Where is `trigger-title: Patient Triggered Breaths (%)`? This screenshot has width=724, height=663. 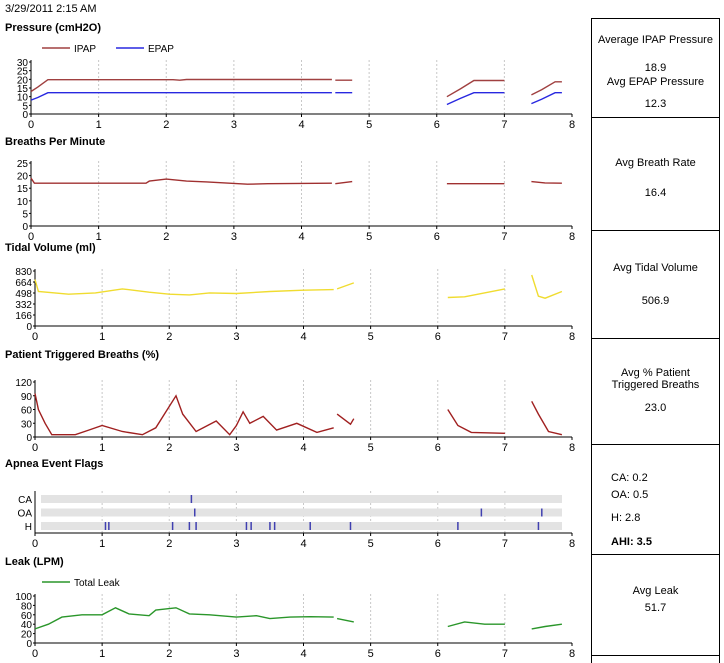
trigger-title: Patient Triggered Breaths (%) is located at coordinates (82, 355).